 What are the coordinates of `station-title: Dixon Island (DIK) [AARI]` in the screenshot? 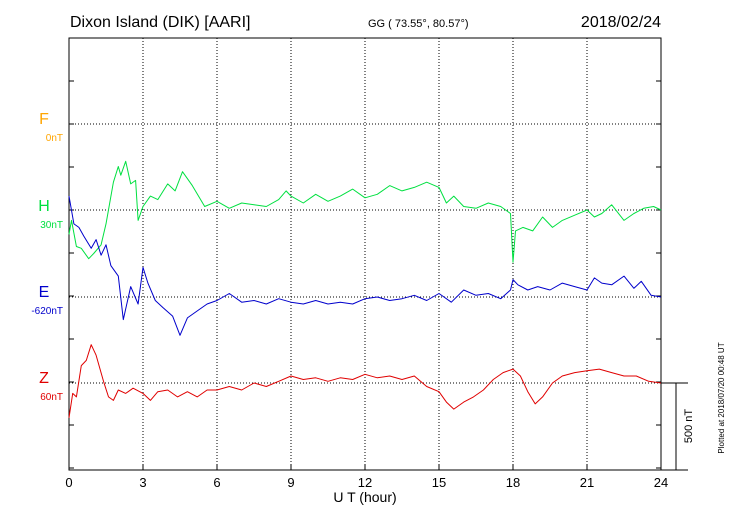 It's located at (160, 22).